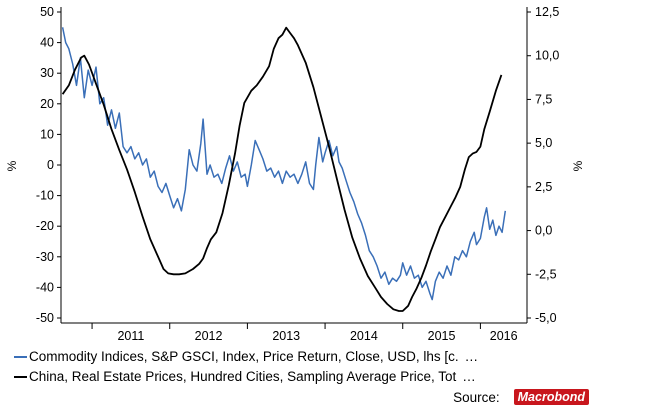 This screenshot has width=645, height=414. What do you see at coordinates (547, 12) in the screenshot?
I see `right-tick-label: 12,5` at bounding box center [547, 12].